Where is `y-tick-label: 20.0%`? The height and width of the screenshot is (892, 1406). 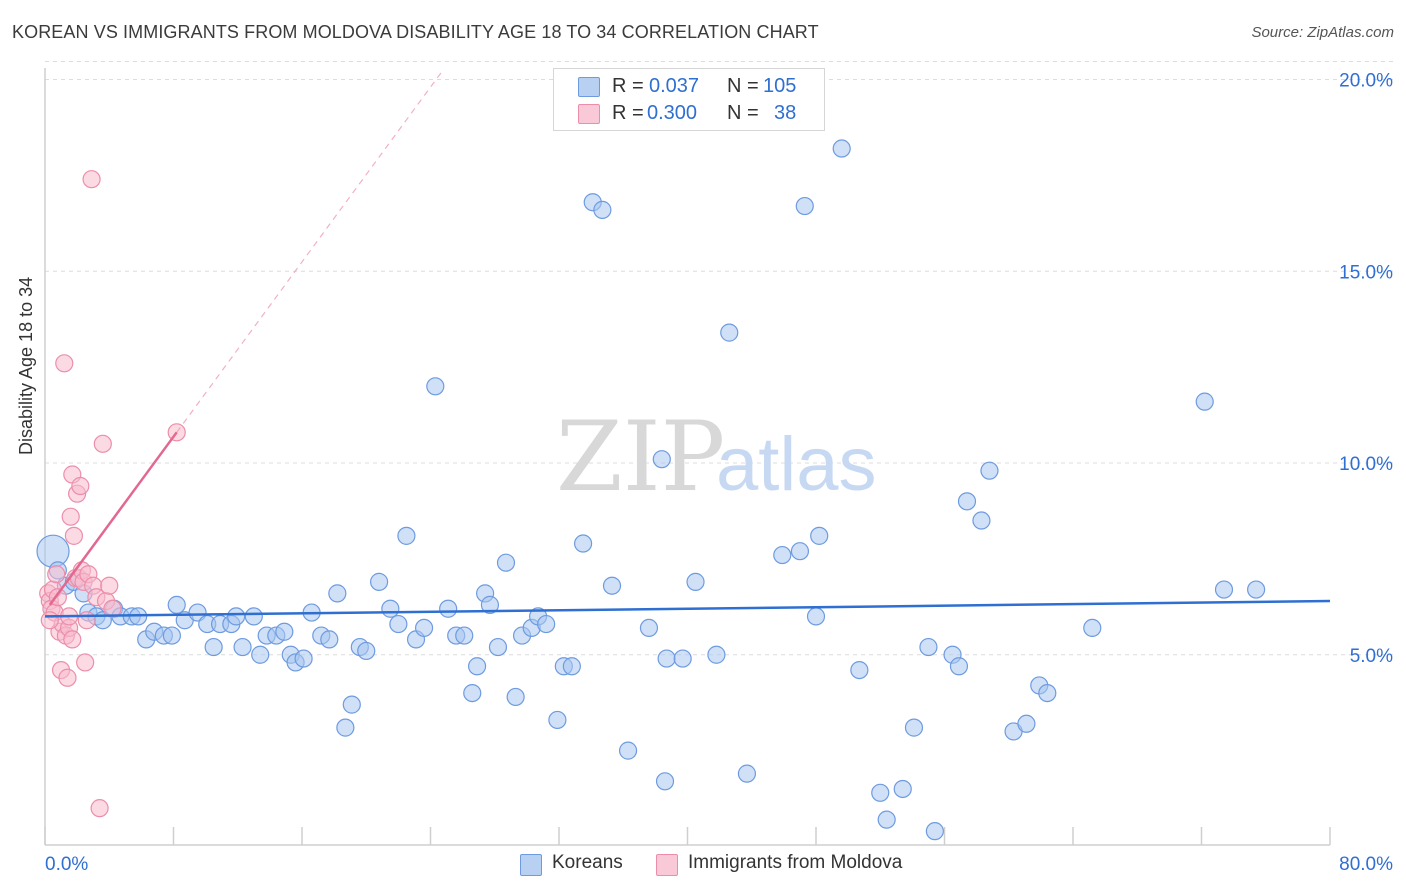 y-tick-label: 20.0% is located at coordinates (1366, 81).